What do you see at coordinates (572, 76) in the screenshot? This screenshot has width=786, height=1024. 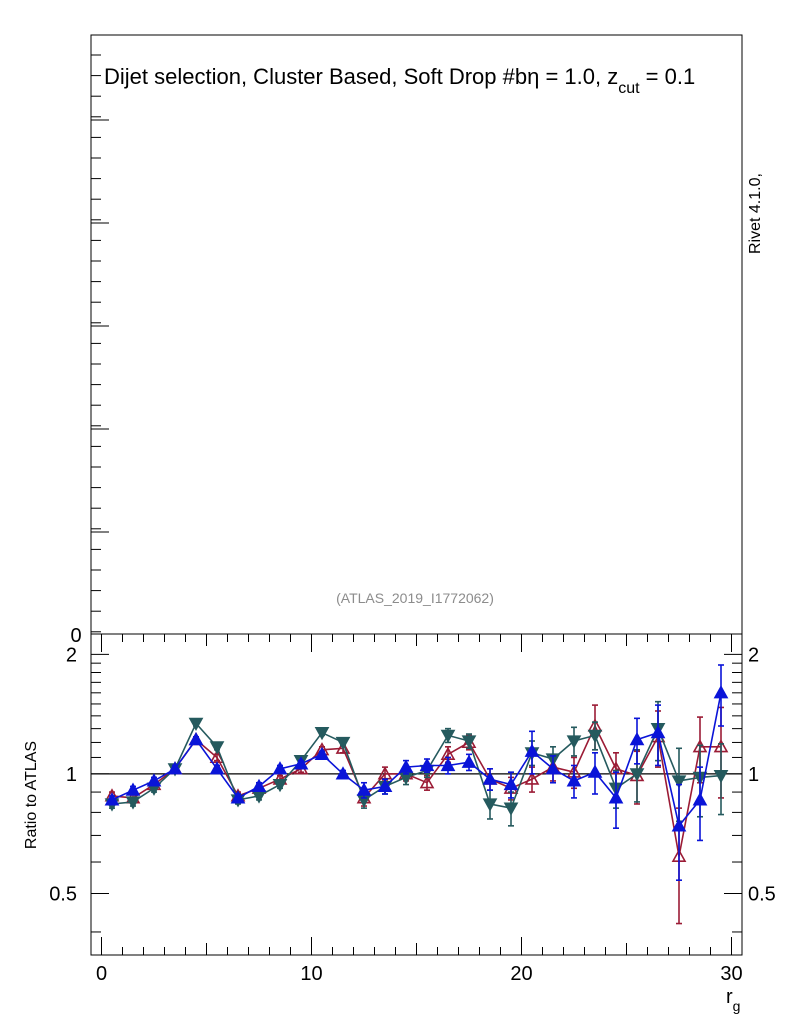 I see `plot-title-eta: η = 1.0, z` at bounding box center [572, 76].